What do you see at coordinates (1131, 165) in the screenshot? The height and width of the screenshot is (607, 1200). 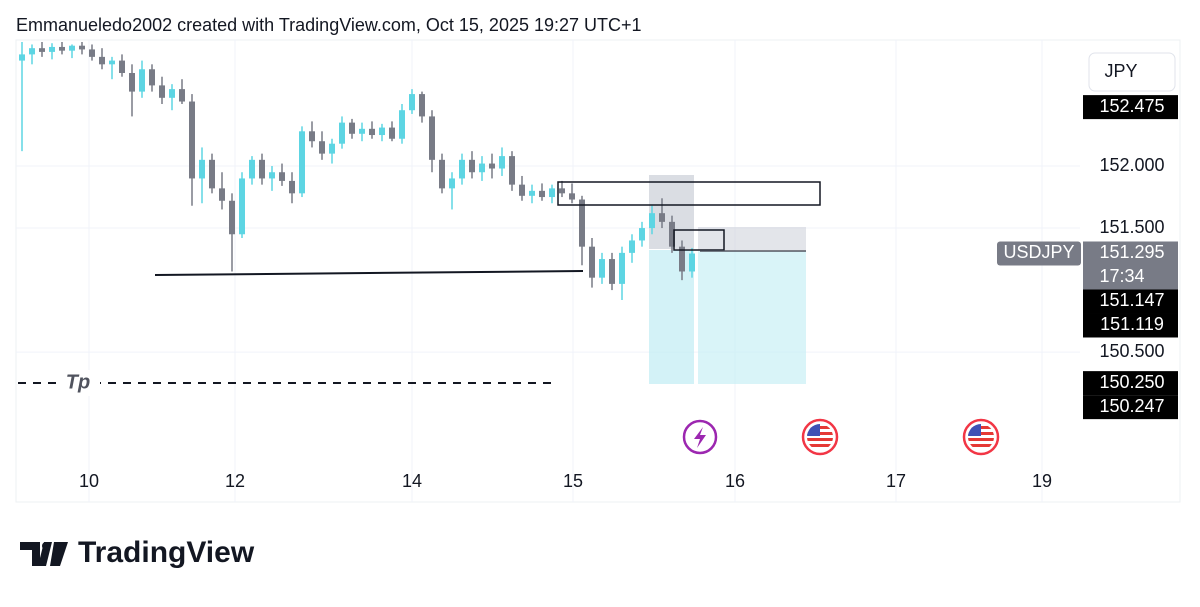 I see `y-tick-label: 152.000` at bounding box center [1131, 165].